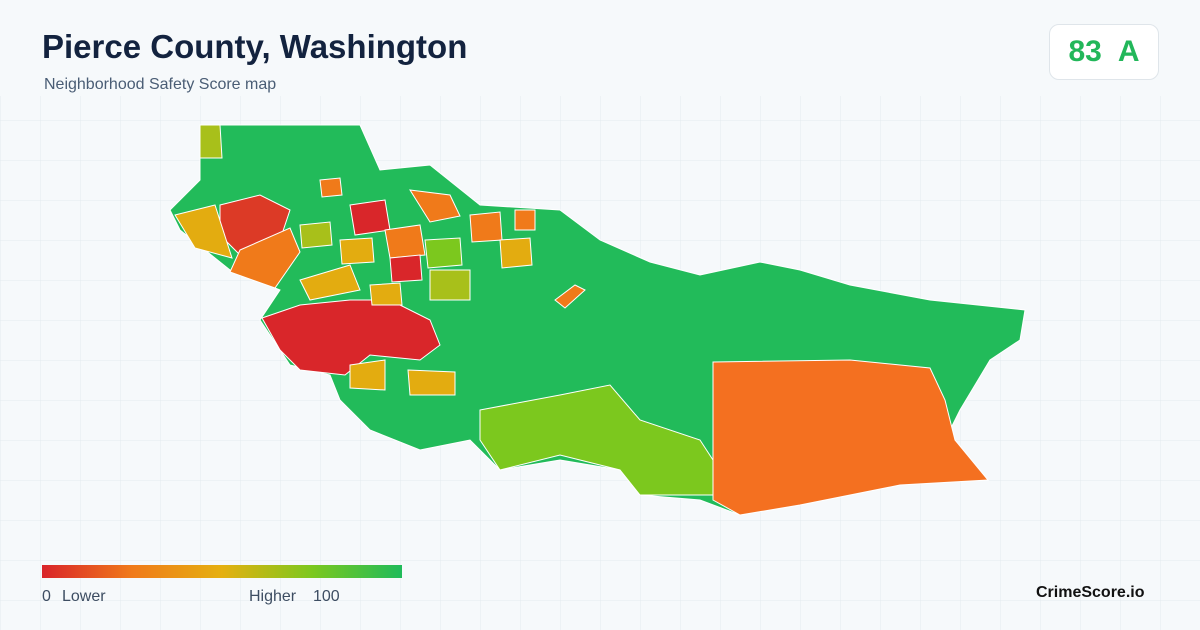  What do you see at coordinates (1085, 51) in the screenshot?
I see `score: 83` at bounding box center [1085, 51].